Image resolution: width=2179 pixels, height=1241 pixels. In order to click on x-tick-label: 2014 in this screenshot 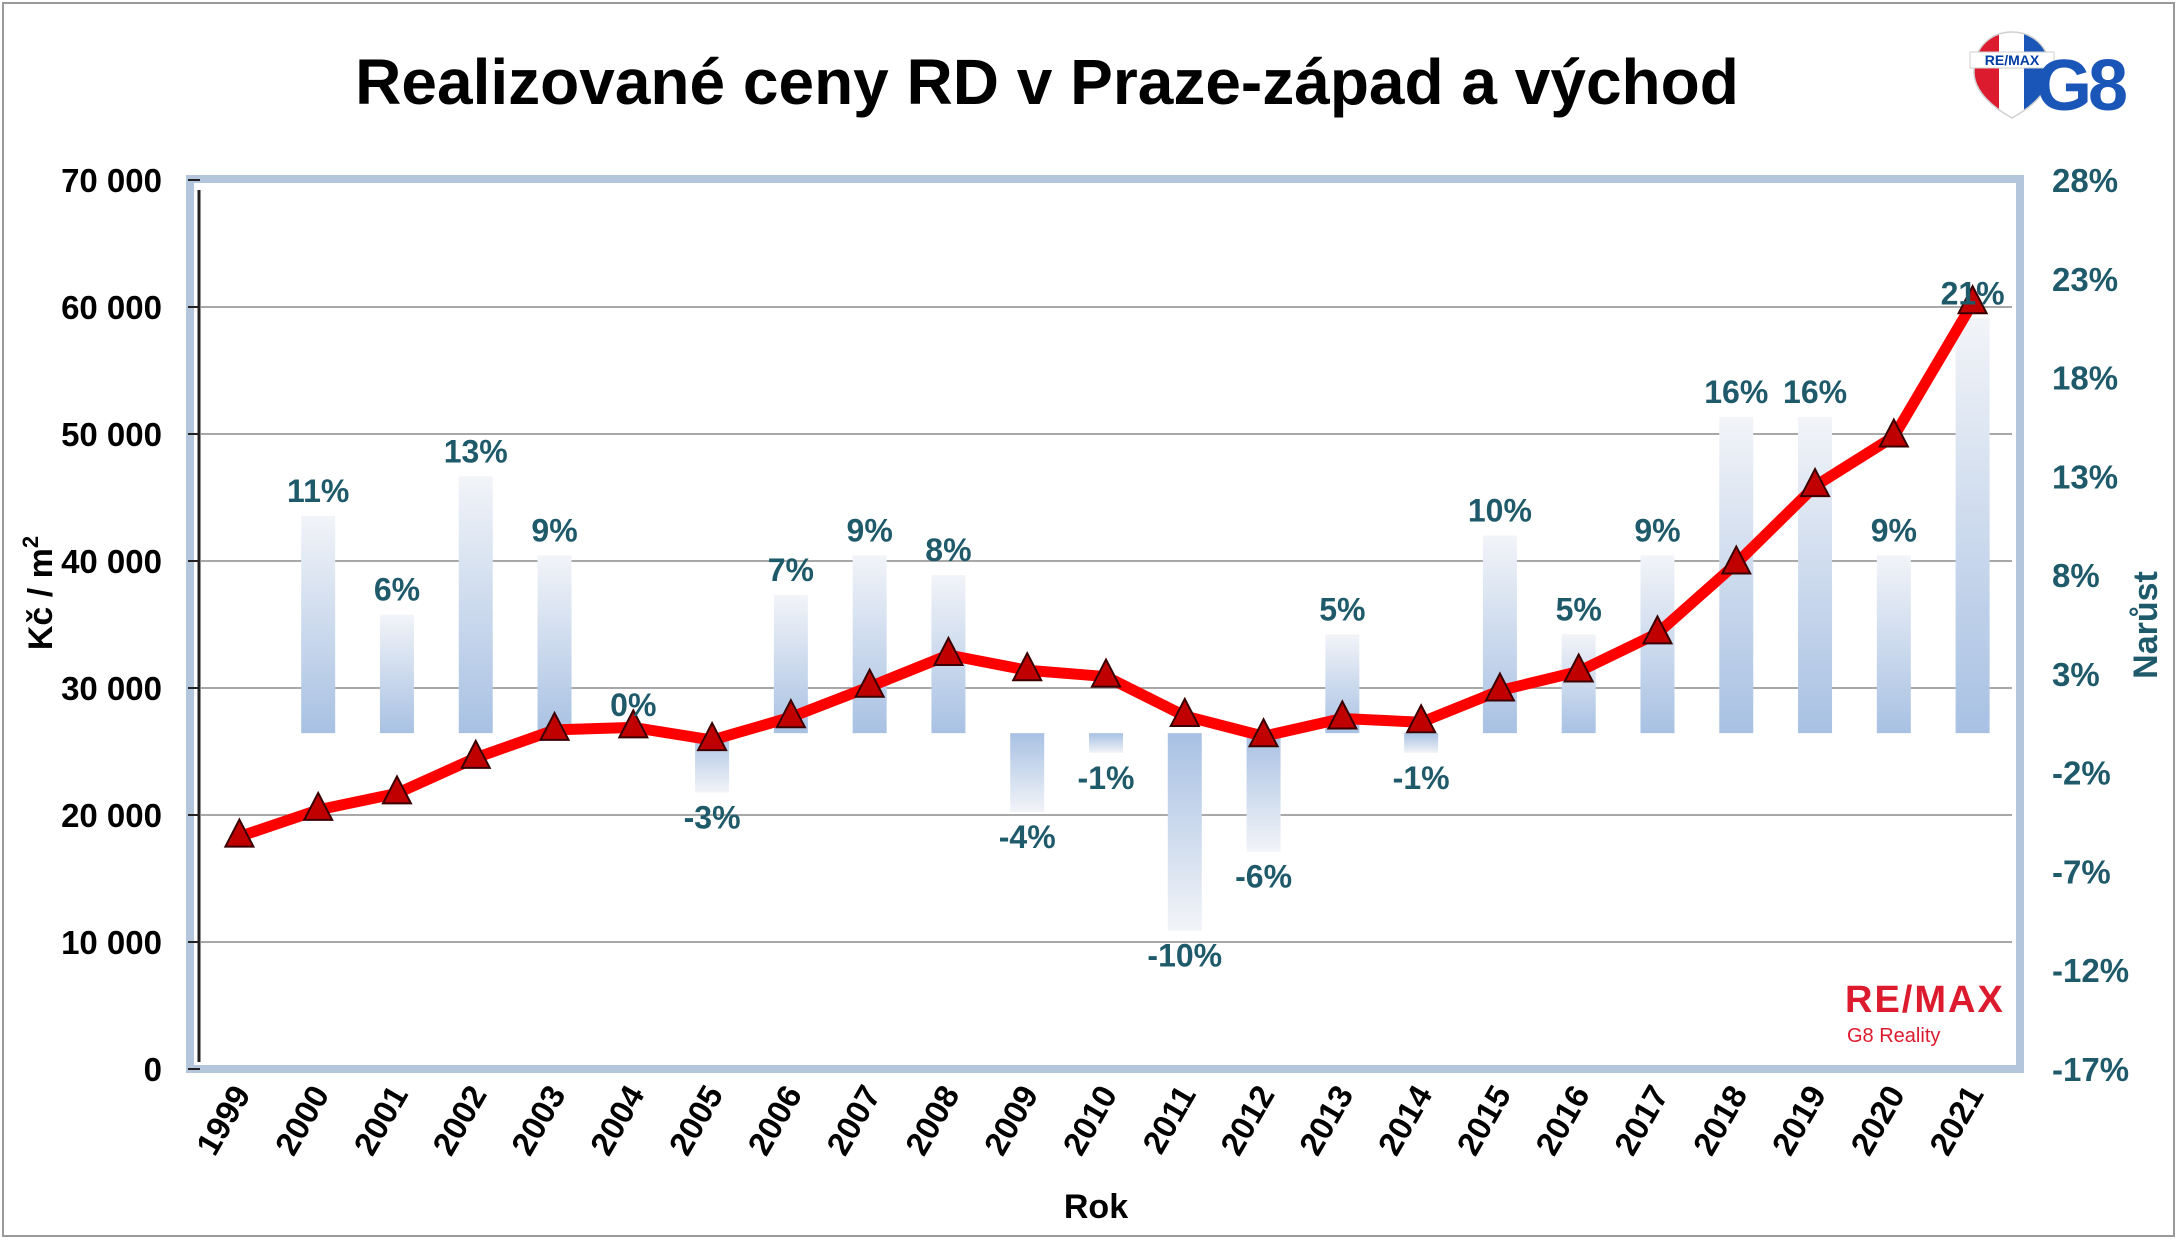, I will do `click(1404, 1119)`.